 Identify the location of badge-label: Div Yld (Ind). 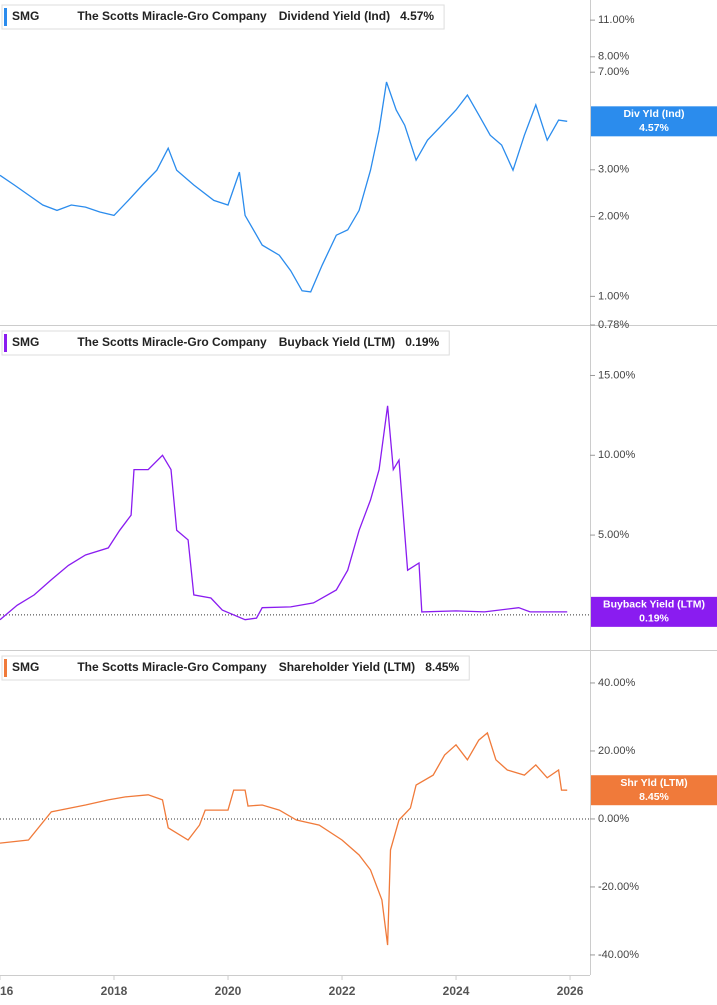
(653, 114).